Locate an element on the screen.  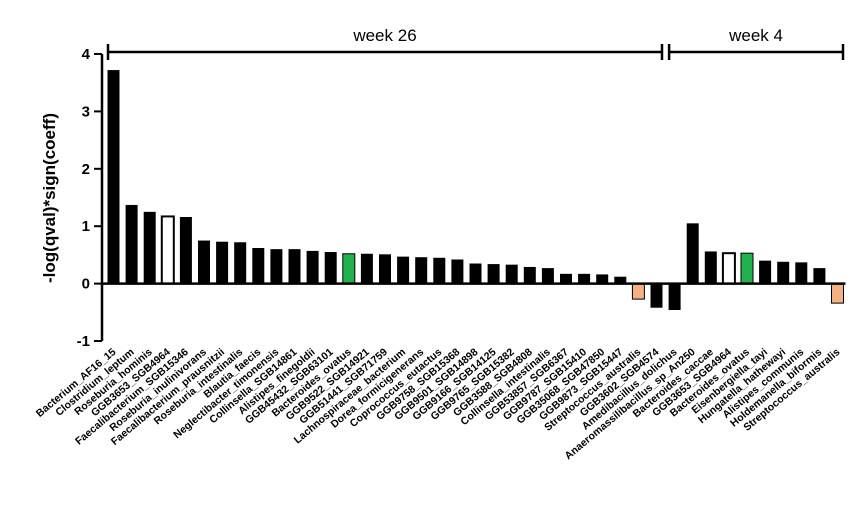
y-tick-label: 2 is located at coordinates (86, 169).